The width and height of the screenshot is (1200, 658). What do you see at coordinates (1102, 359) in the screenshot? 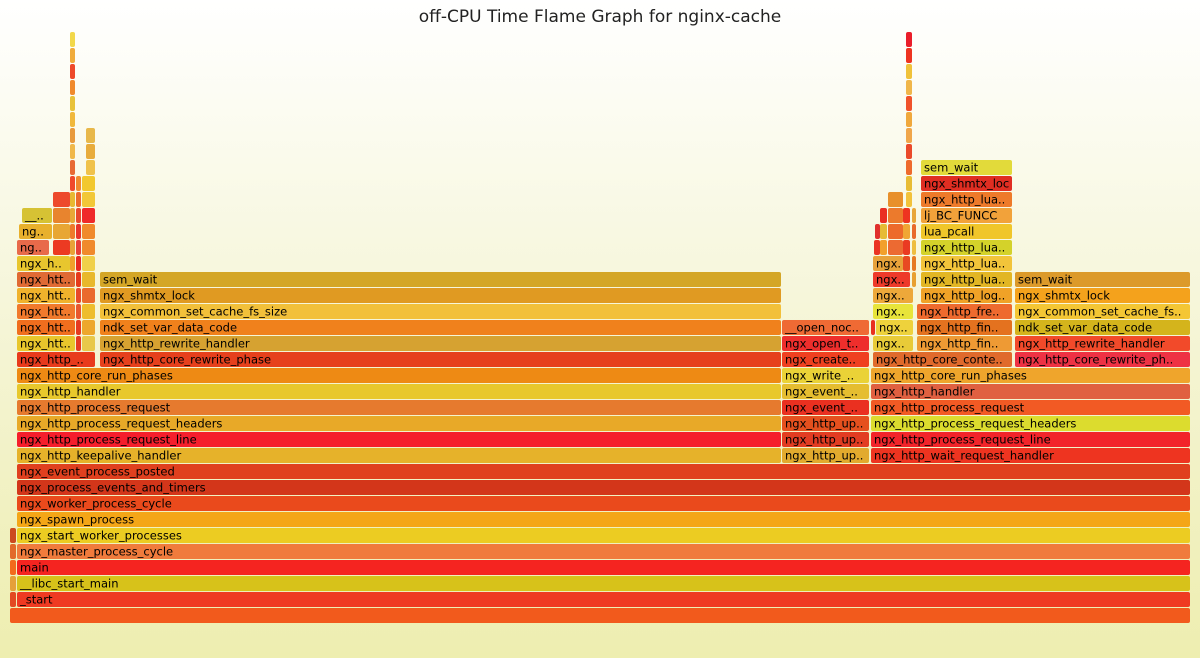
I see `flame-frame: ngx_http_core_rewrite_ph..` at bounding box center [1102, 359].